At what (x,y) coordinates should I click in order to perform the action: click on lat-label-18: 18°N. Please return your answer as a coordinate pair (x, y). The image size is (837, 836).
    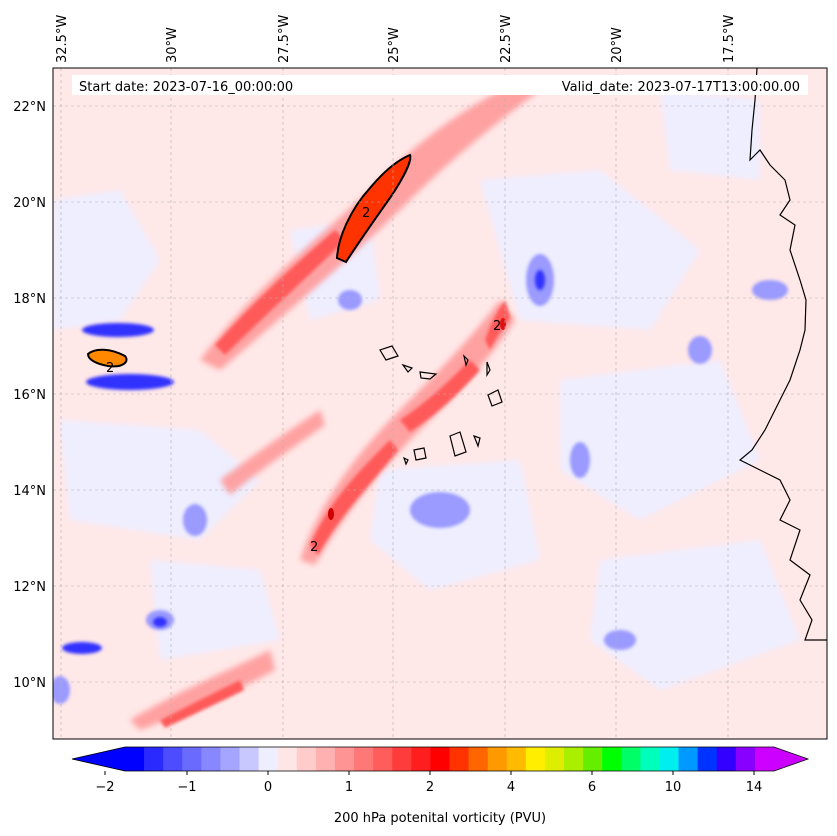
    Looking at the image, I should click on (29, 299).